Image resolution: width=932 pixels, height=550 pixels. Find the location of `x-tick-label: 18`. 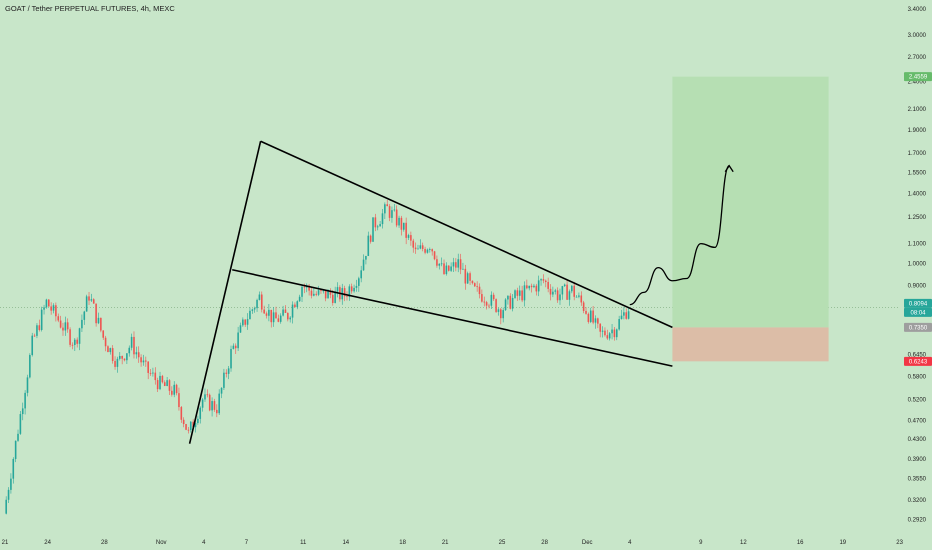

x-tick-label: 18 is located at coordinates (402, 543).